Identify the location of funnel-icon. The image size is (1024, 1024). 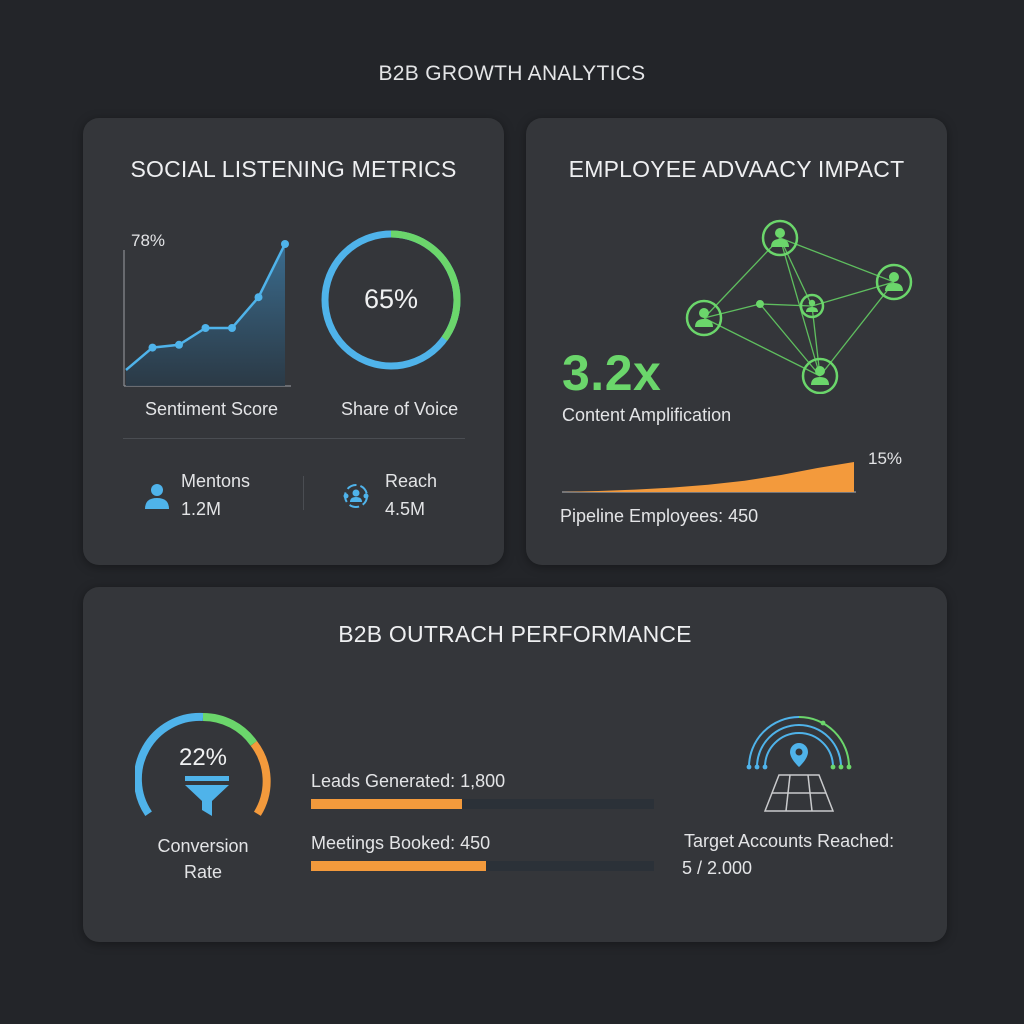
(207, 796).